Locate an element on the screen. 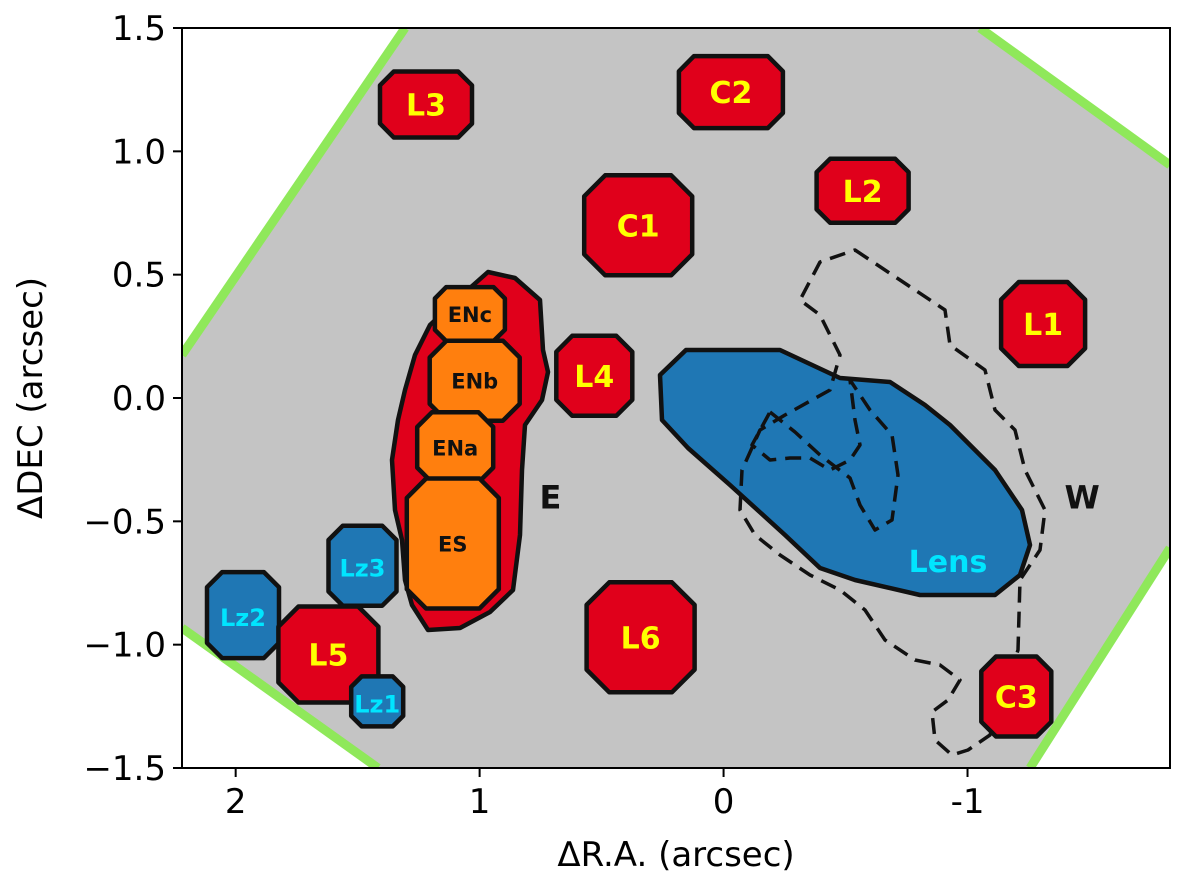 This screenshot has height=888, width=1192. x-axis-ticks: 2 1 0 -1 is located at coordinates (605, 795).